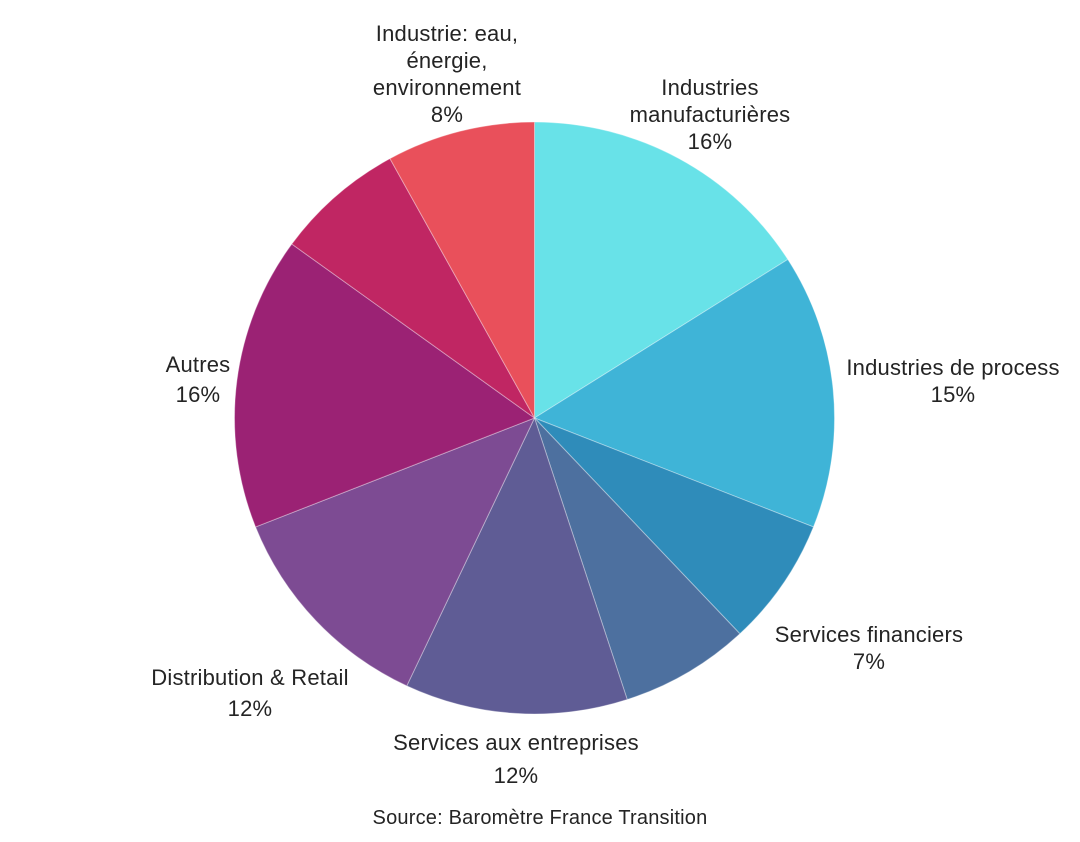 The height and width of the screenshot is (842, 1080). What do you see at coordinates (869, 634) in the screenshot?
I see `slice-label: Services financiers` at bounding box center [869, 634].